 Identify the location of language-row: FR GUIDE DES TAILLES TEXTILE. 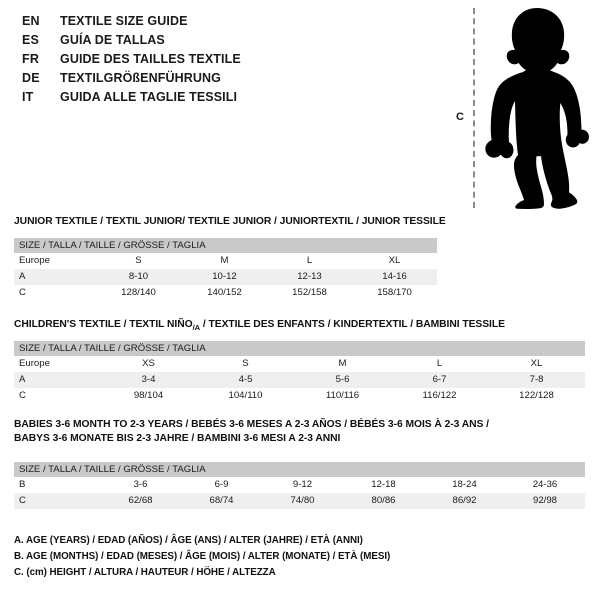
(222, 61).